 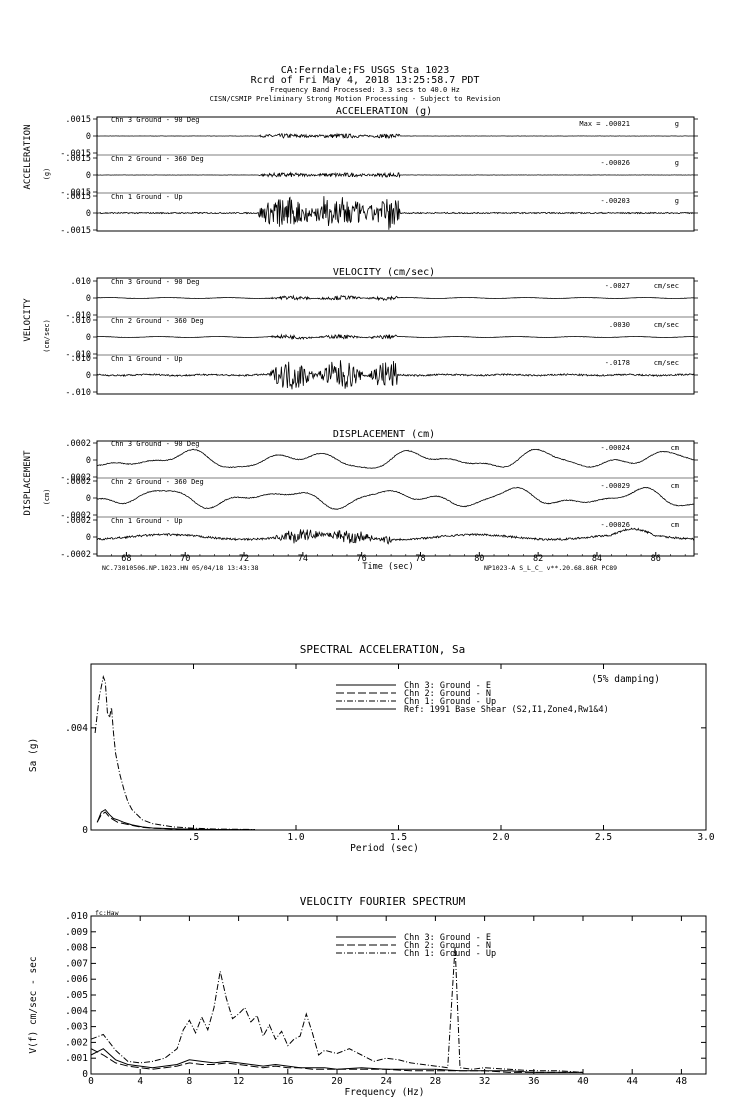 What do you see at coordinates (615, 201) in the screenshot?
I see `peak-value: -.00203` at bounding box center [615, 201].